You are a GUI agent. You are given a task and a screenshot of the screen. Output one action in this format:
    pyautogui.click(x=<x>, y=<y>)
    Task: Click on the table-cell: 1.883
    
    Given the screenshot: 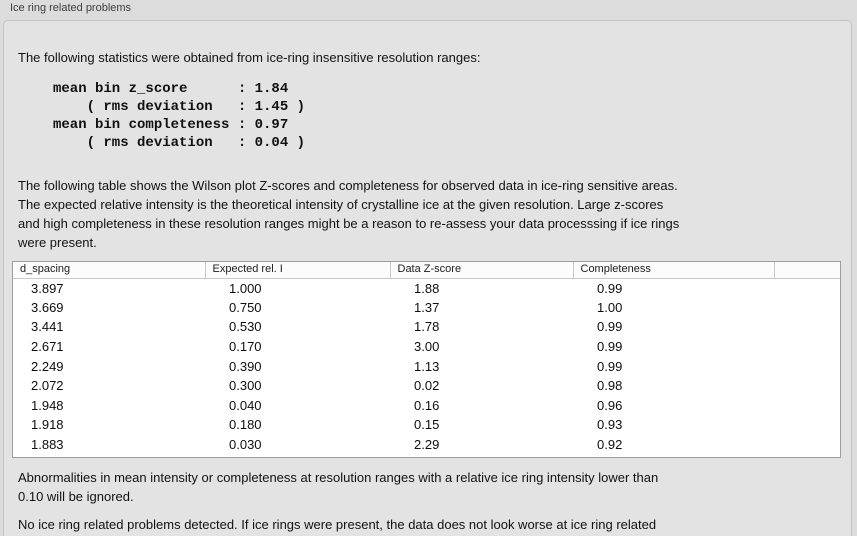 What is the action you would take?
    pyautogui.click(x=47, y=445)
    